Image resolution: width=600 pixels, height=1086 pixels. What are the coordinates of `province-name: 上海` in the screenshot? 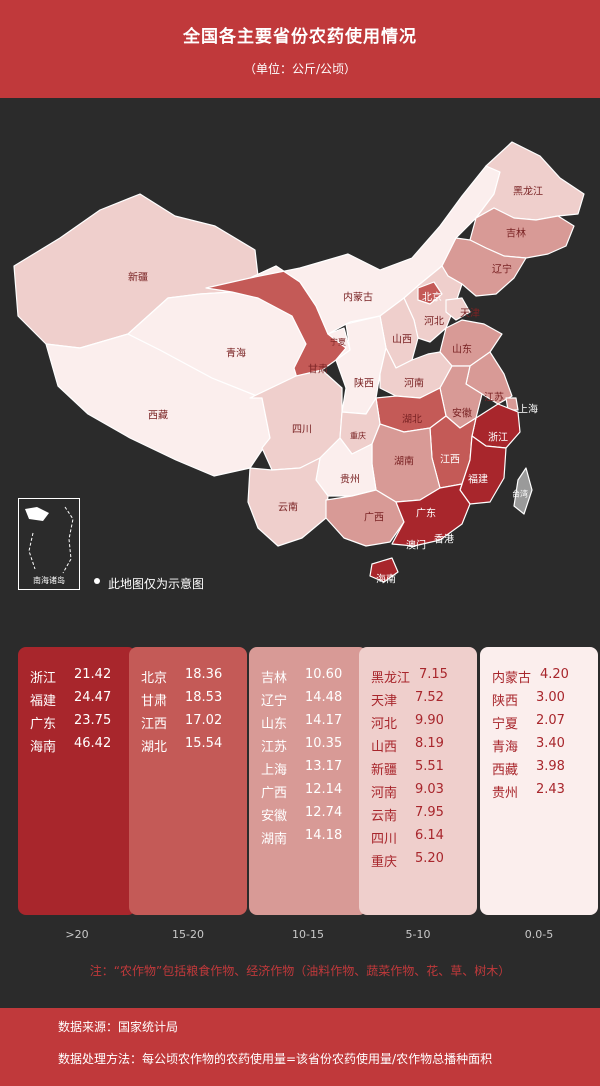 It's located at (274, 770).